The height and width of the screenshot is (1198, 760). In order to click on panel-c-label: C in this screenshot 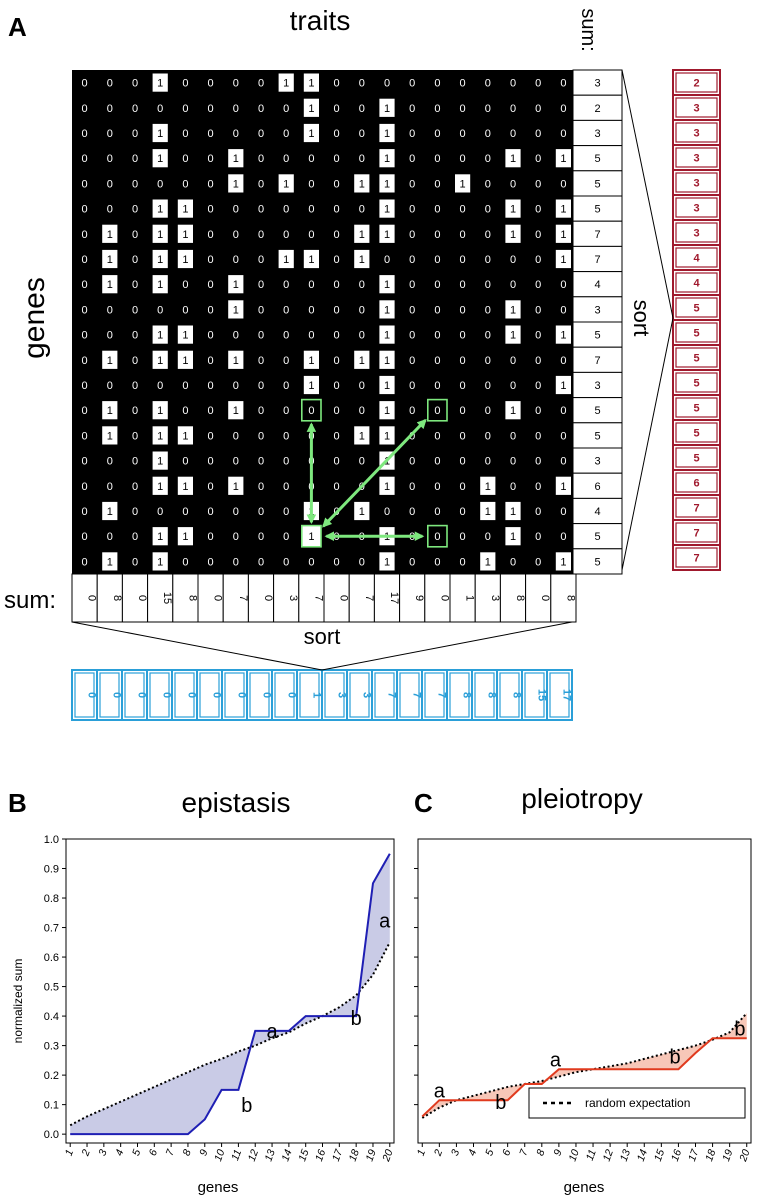, I will do `click(423, 803)`.